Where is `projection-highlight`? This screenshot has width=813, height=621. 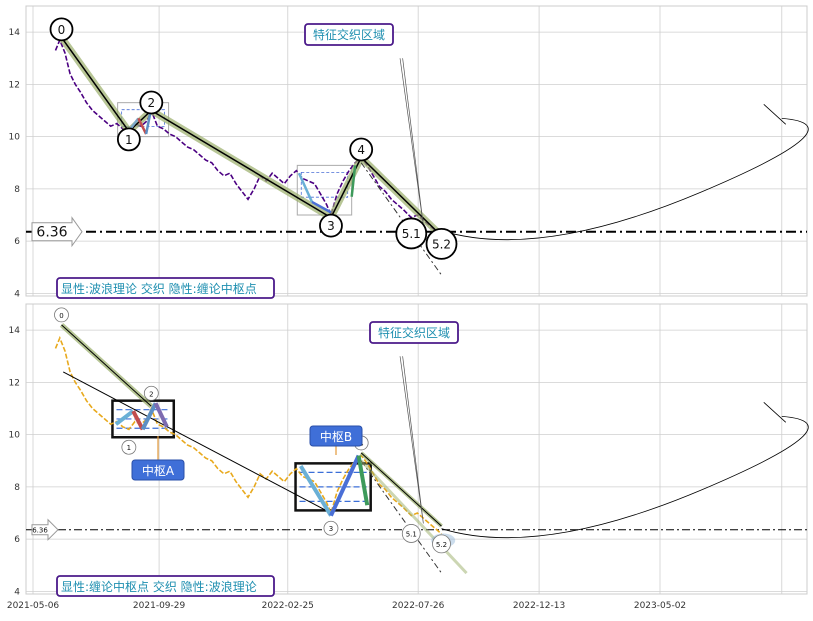 projection-highlight is located at coordinates (414, 517).